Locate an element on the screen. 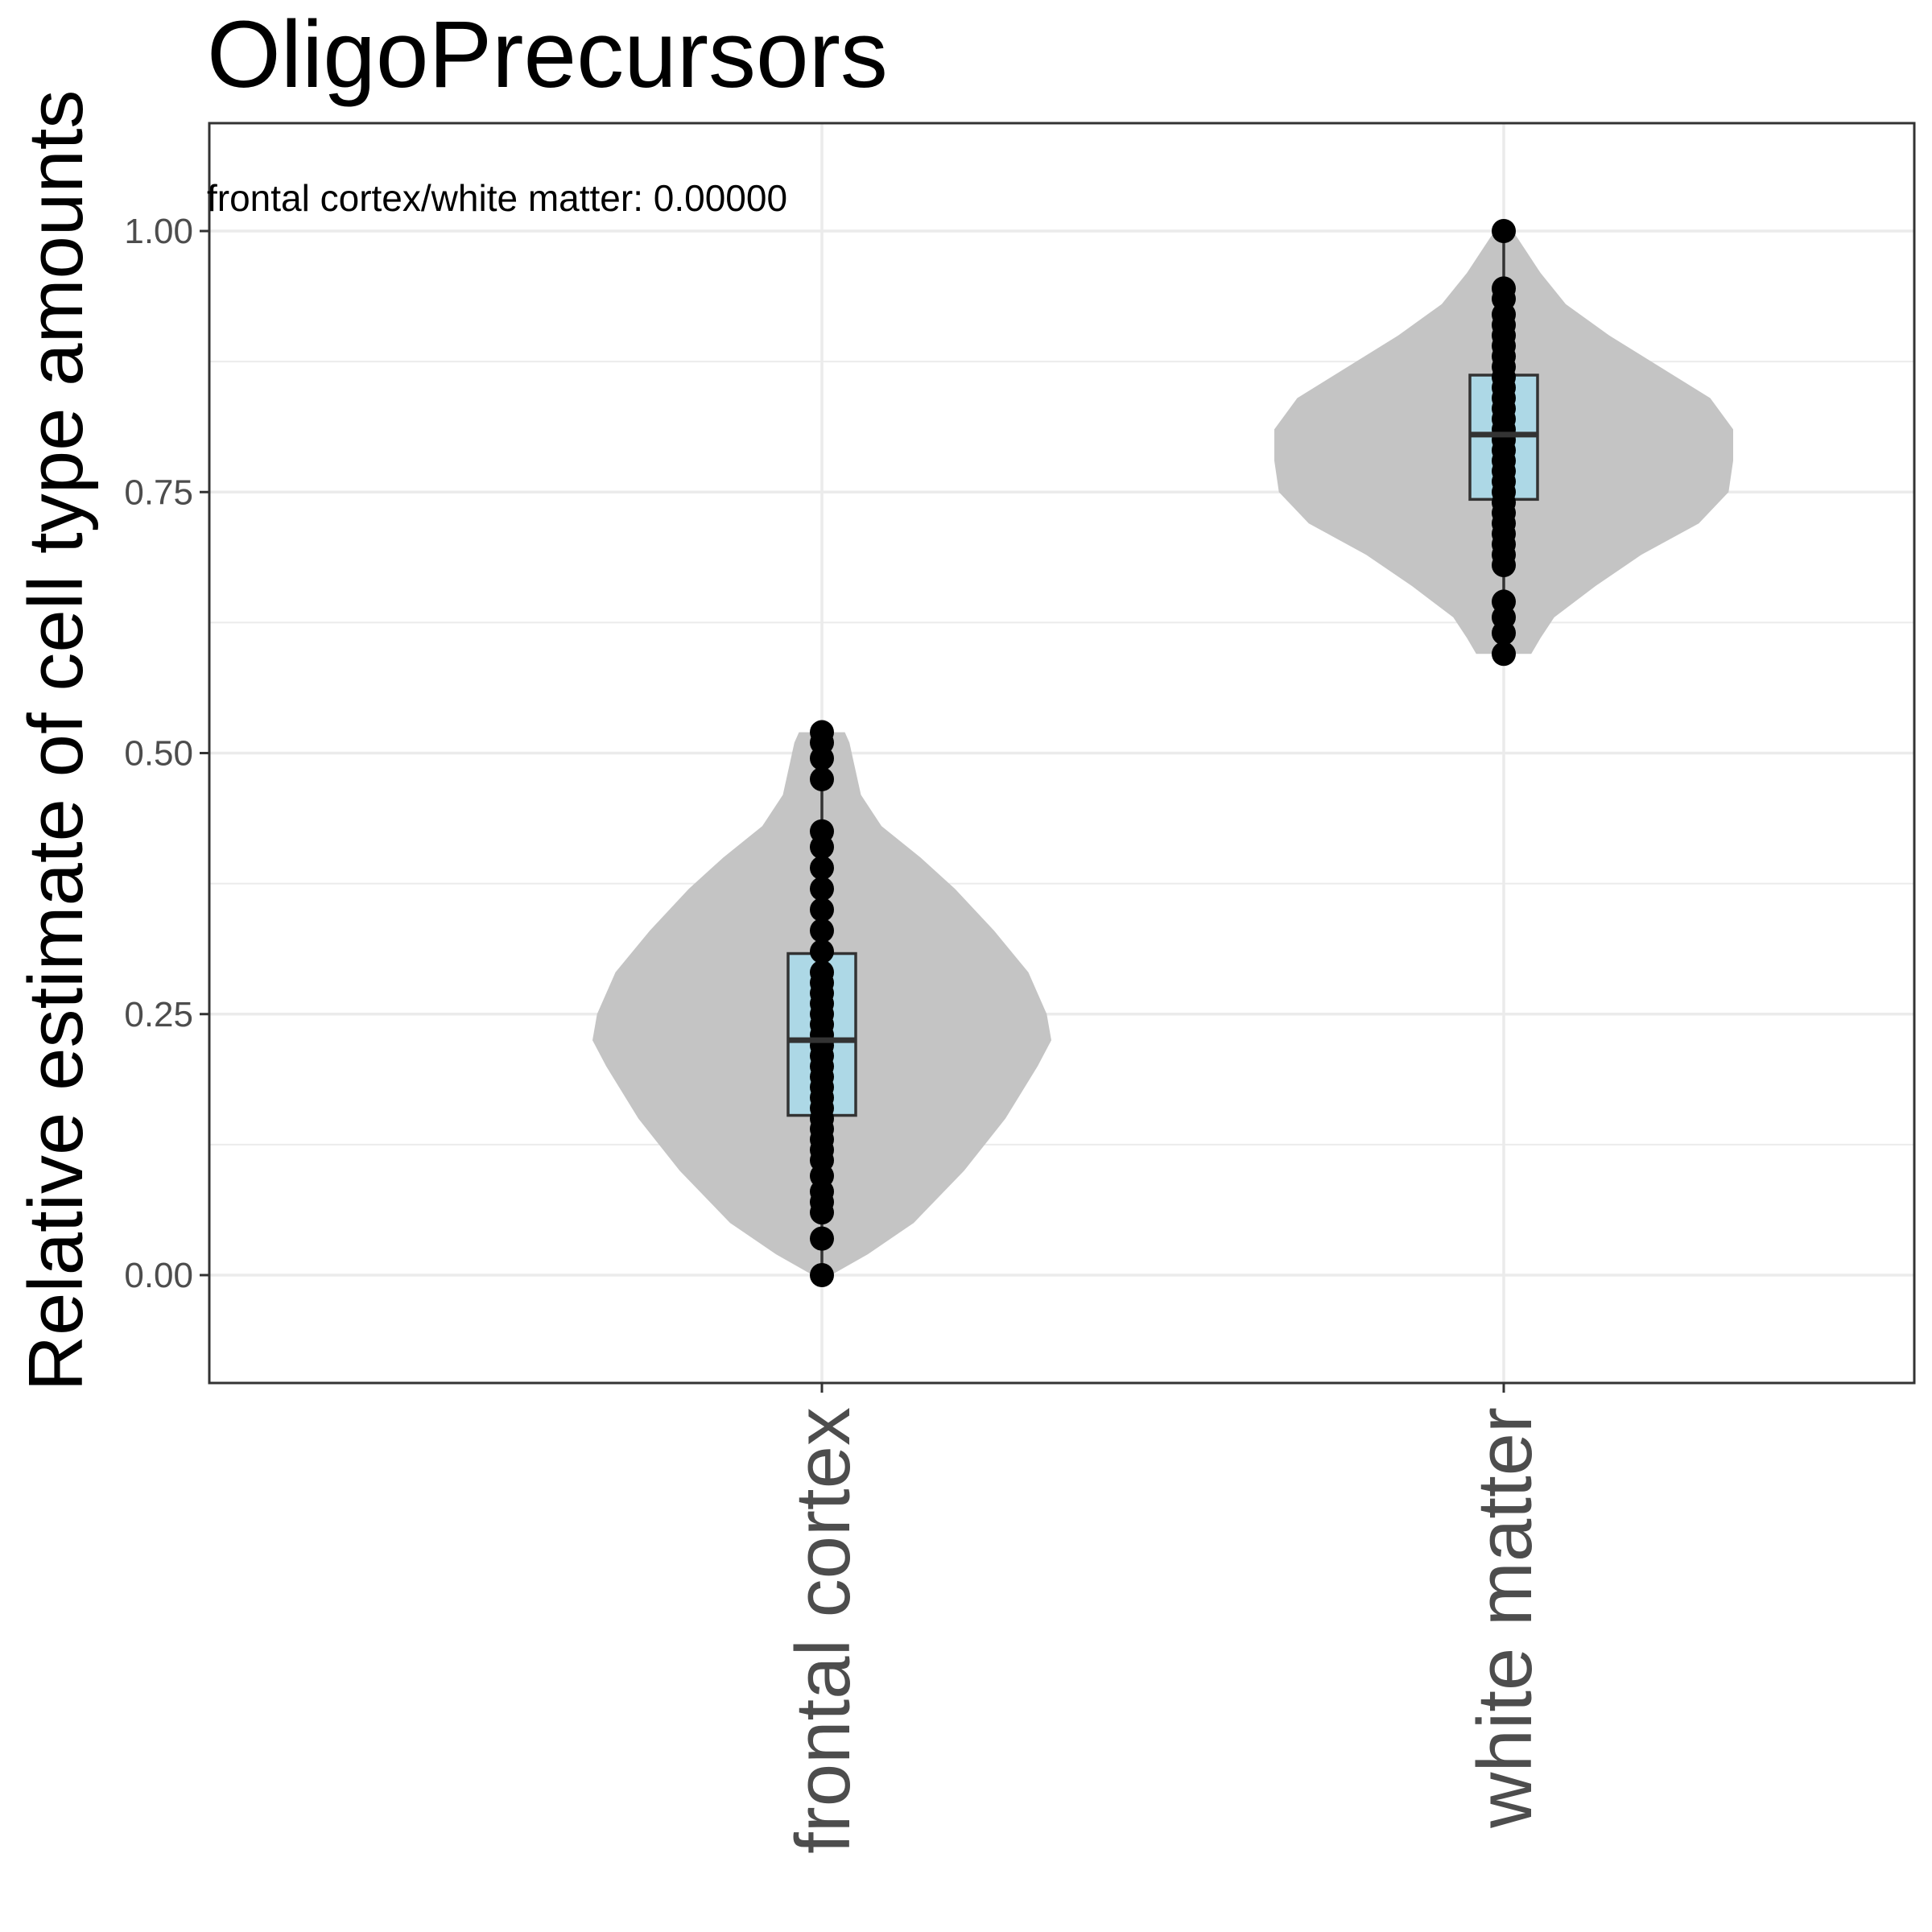 The width and height of the screenshot is (1932, 1932). x-tick-label: white matter is located at coordinates (1505, 1618).